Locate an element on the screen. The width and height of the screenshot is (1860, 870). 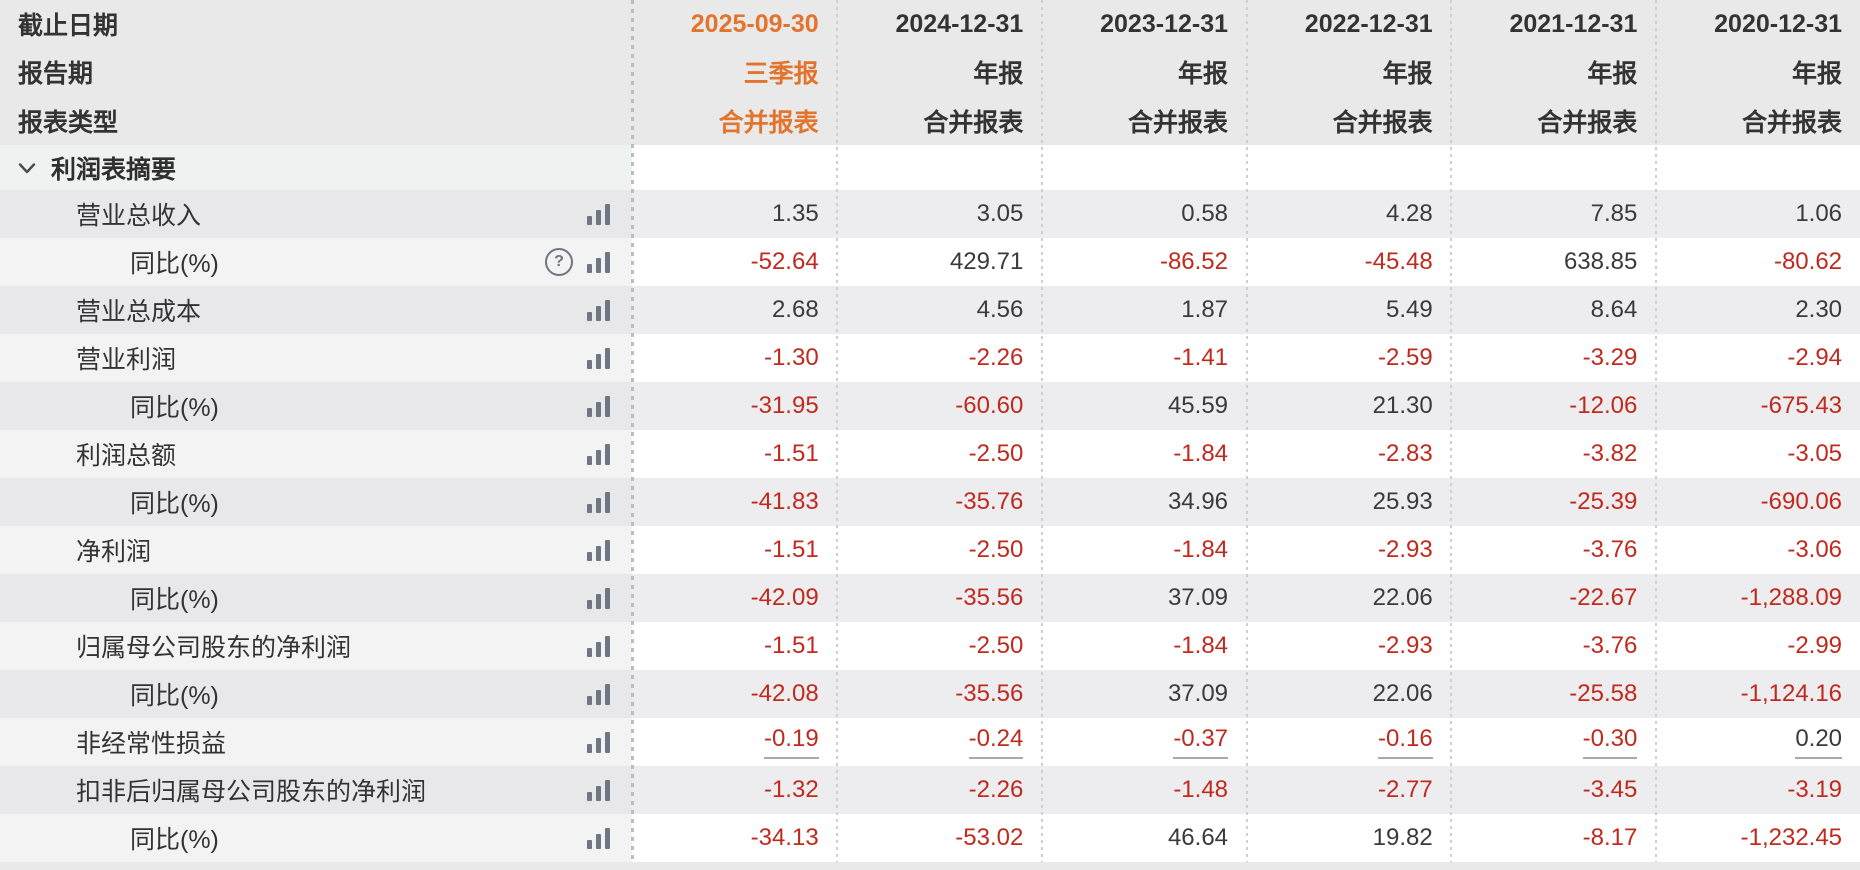
metric-value: 4.28 is located at coordinates (1409, 213).